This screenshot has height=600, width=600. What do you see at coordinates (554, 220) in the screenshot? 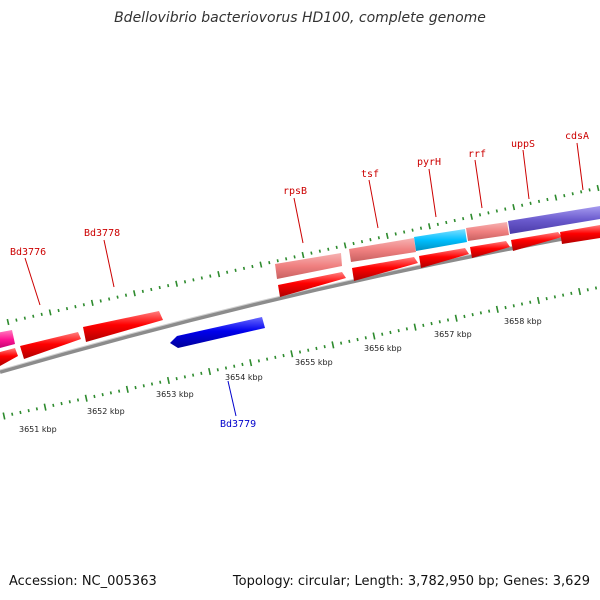
I see `purple-feature` at bounding box center [554, 220].